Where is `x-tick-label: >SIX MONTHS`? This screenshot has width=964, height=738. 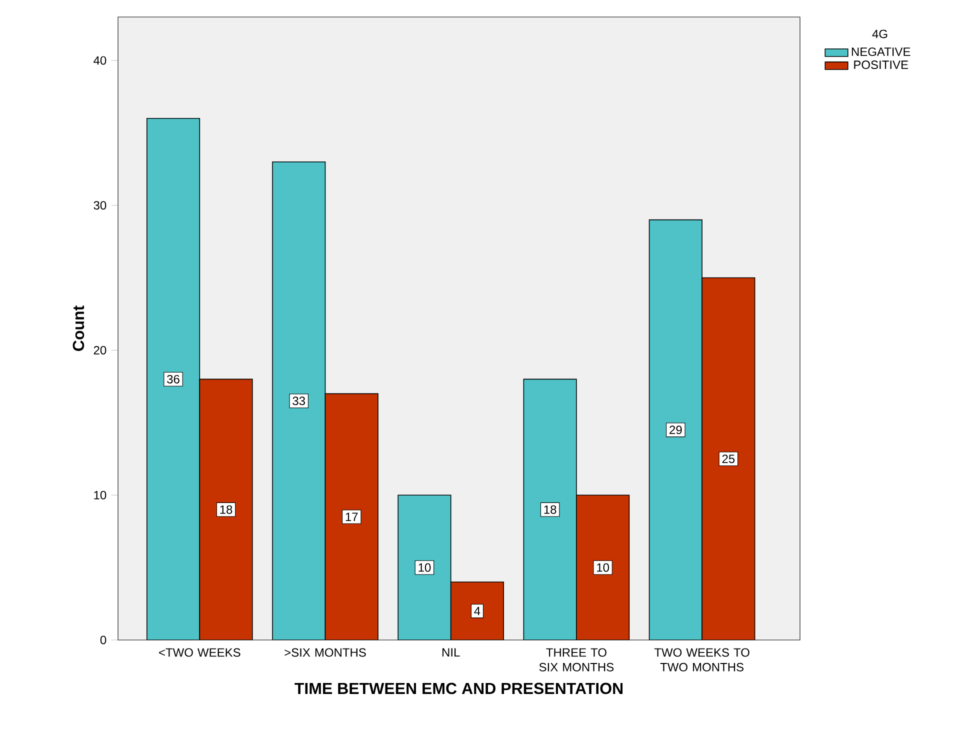 x-tick-label: >SIX MONTHS is located at coordinates (325, 652).